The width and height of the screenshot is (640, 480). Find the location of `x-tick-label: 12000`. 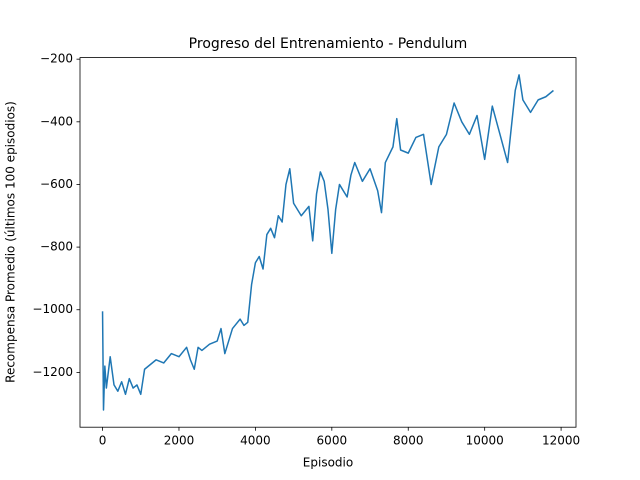

x-tick-label: 12000 is located at coordinates (561, 441).